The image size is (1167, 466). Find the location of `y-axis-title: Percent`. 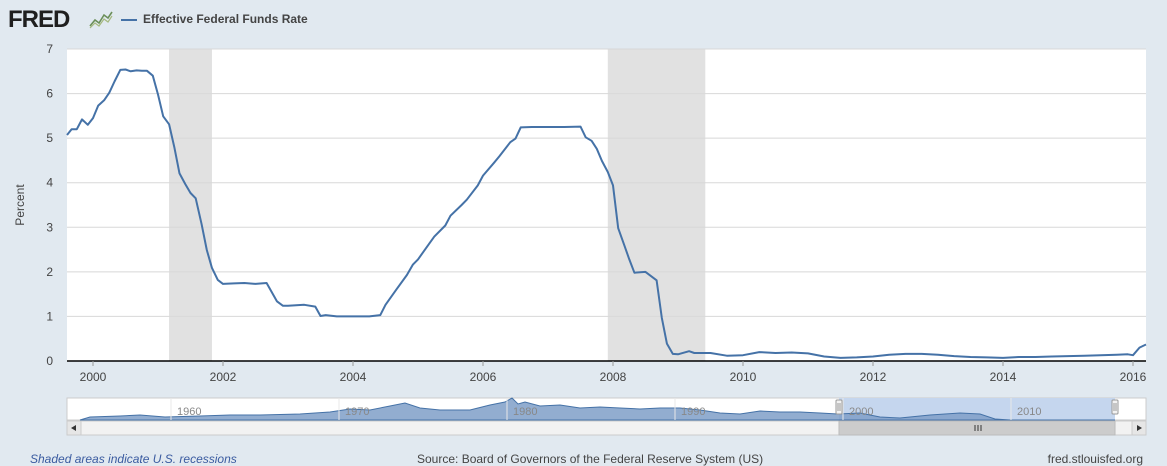

y-axis-title: Percent is located at coordinates (20, 205).